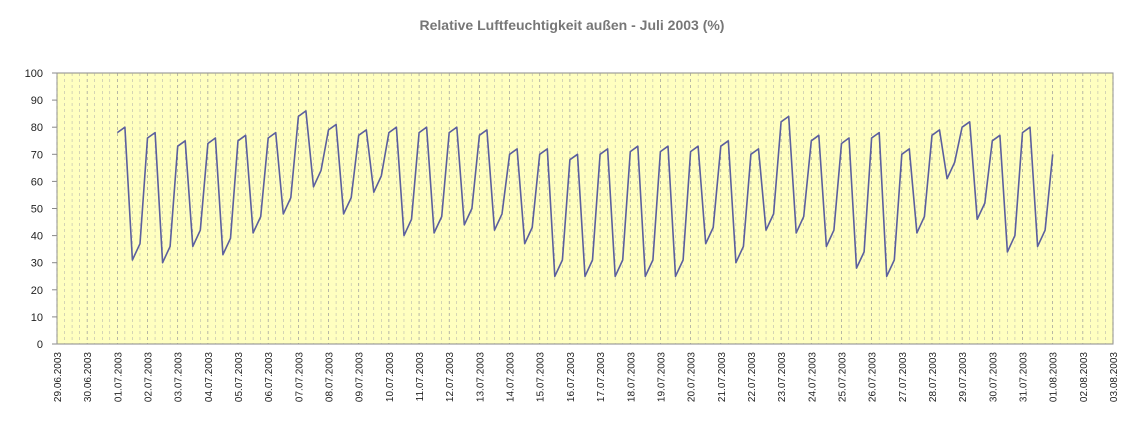 This screenshot has height=442, width=1144. I want to click on x-tick-label: 11.07.2003, so click(420, 377).